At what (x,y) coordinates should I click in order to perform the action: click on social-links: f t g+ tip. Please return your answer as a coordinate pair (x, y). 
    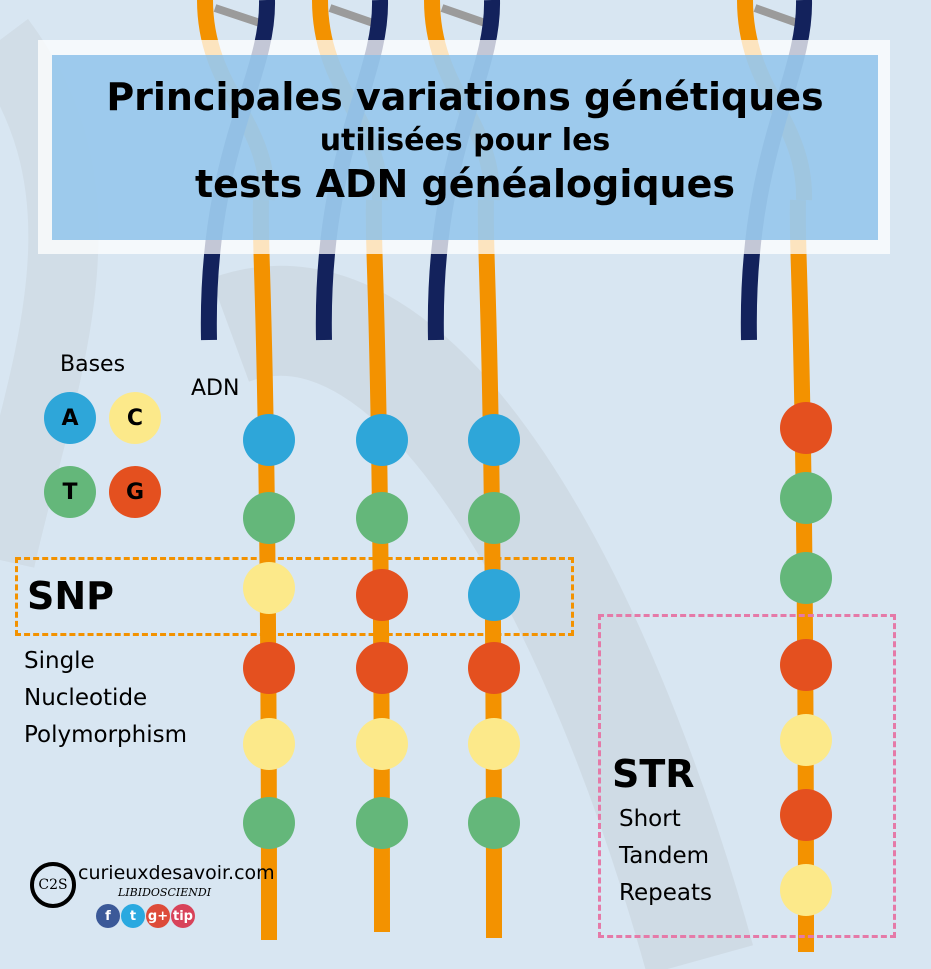
    Looking at the image, I should click on (146, 916).